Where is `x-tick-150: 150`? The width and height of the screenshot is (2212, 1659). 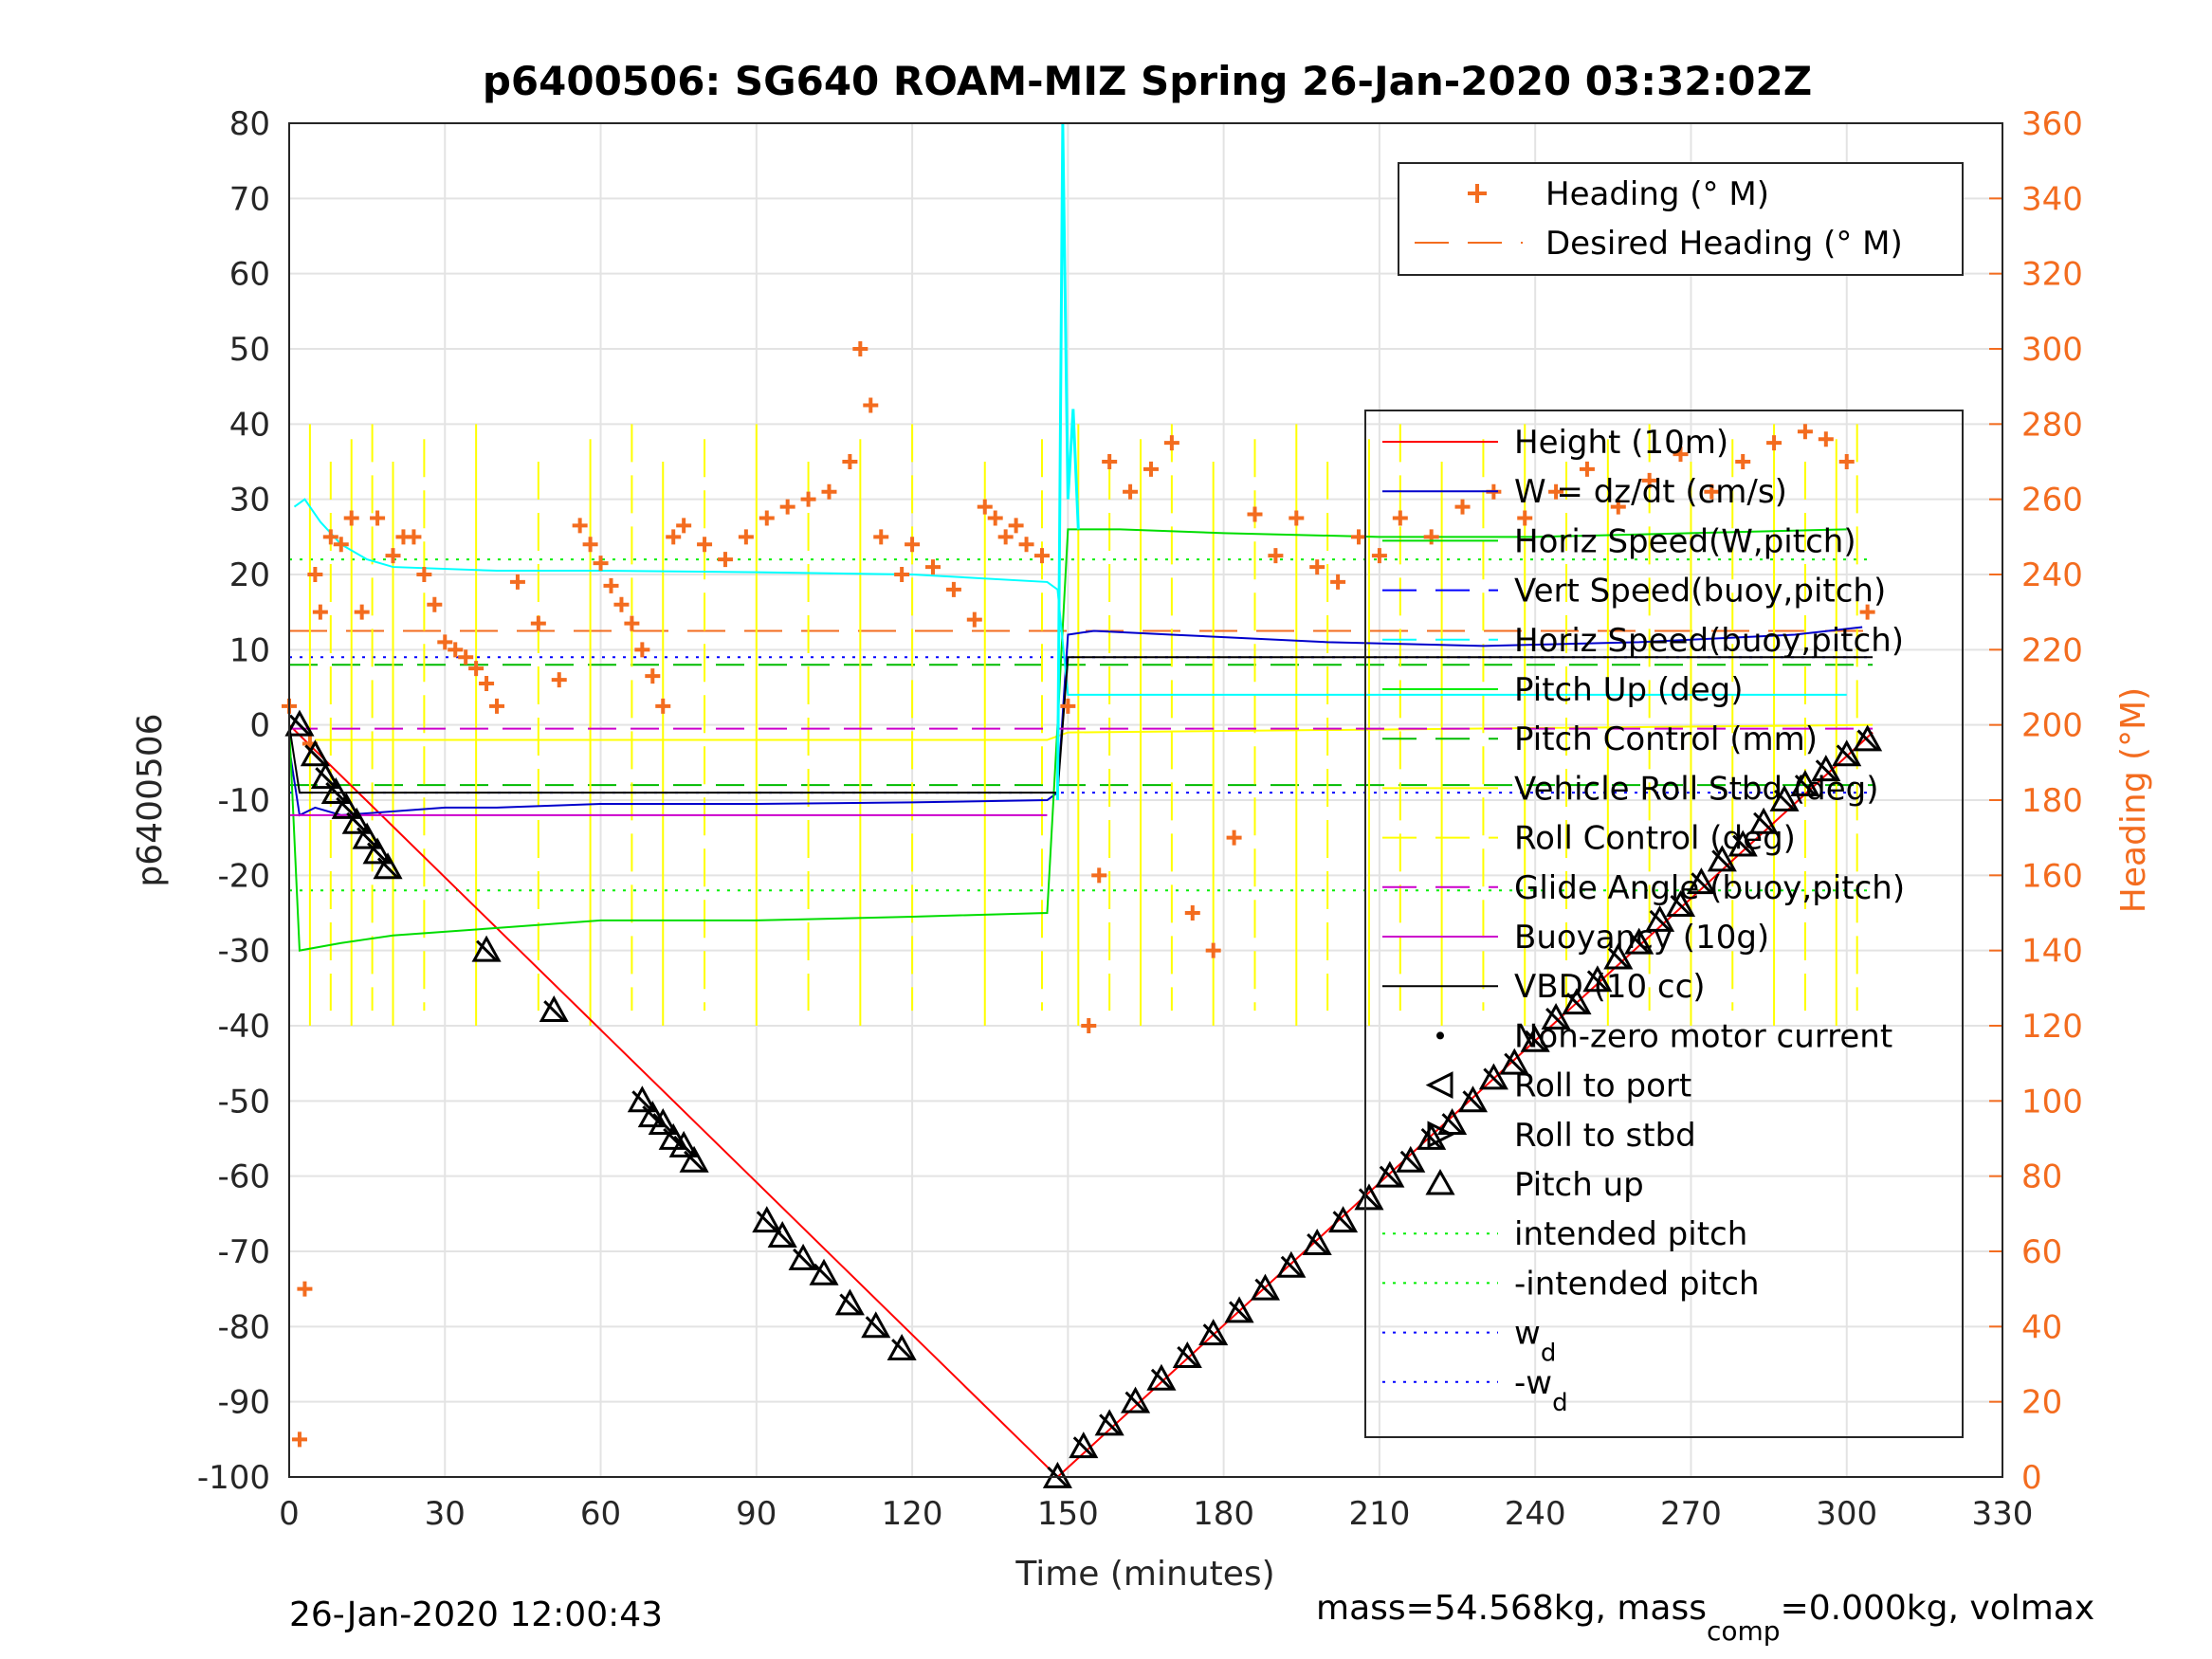
x-tick-150: 150 is located at coordinates (1068, 1514).